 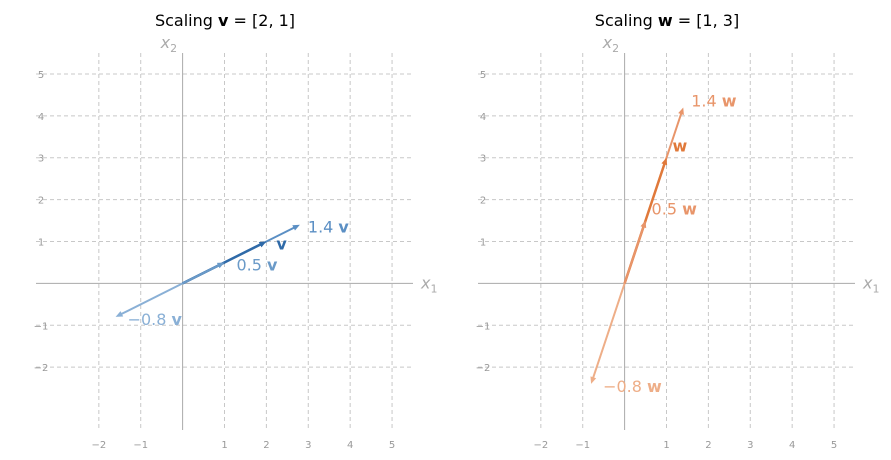 I want to click on vector-label: 1.4 w, so click(x=714, y=100).